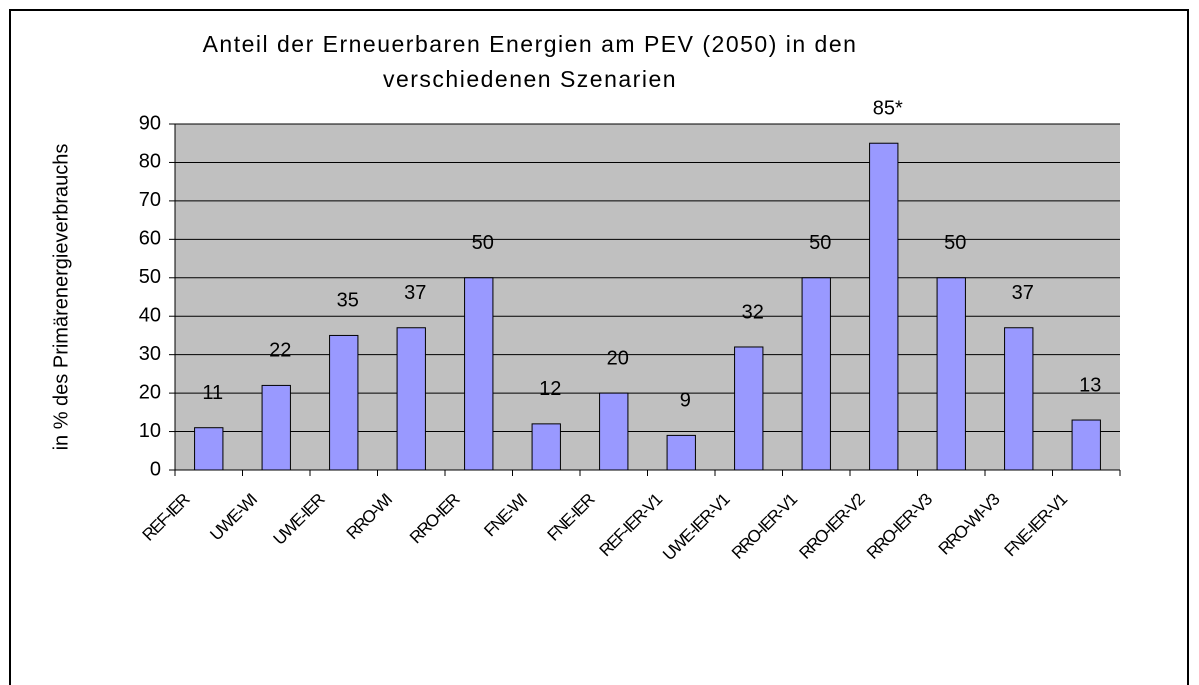 The width and height of the screenshot is (1199, 685). What do you see at coordinates (150, 392) in the screenshot?
I see `y-tick-label: 20` at bounding box center [150, 392].